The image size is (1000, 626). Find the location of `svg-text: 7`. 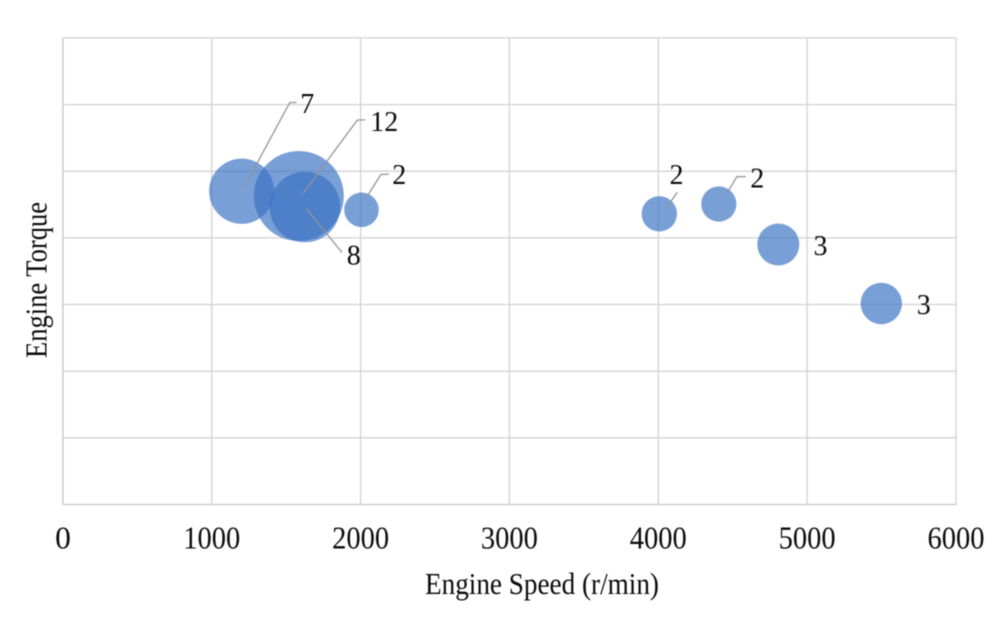

svg-text: 7 is located at coordinates (307, 104).